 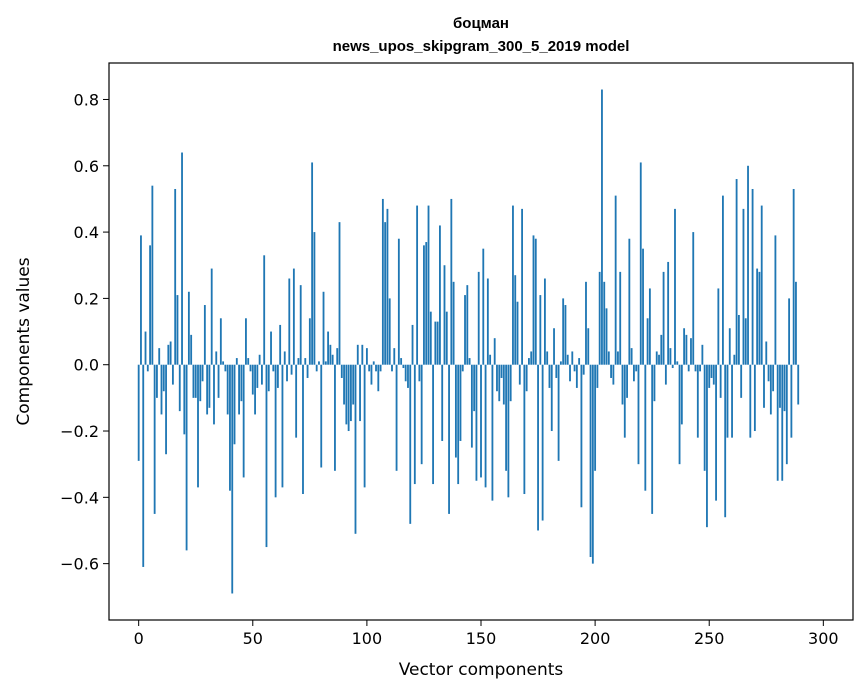 What do you see at coordinates (481, 23) in the screenshot?
I see `chart-title: боцман` at bounding box center [481, 23].